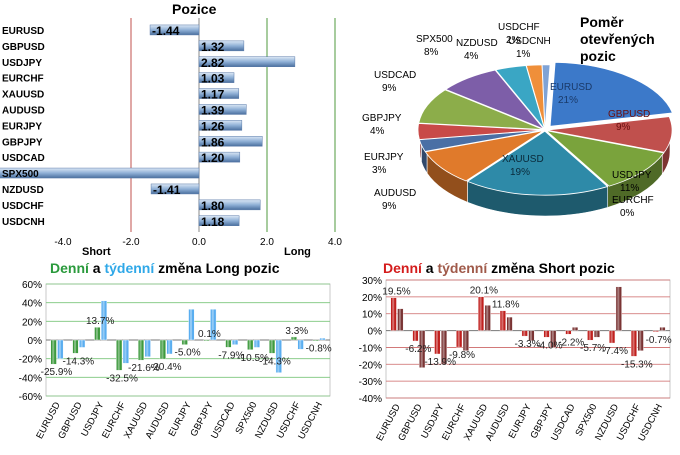  What do you see at coordinates (231, 355) in the screenshot?
I see `data-label-usdcad: -7.9%` at bounding box center [231, 355].